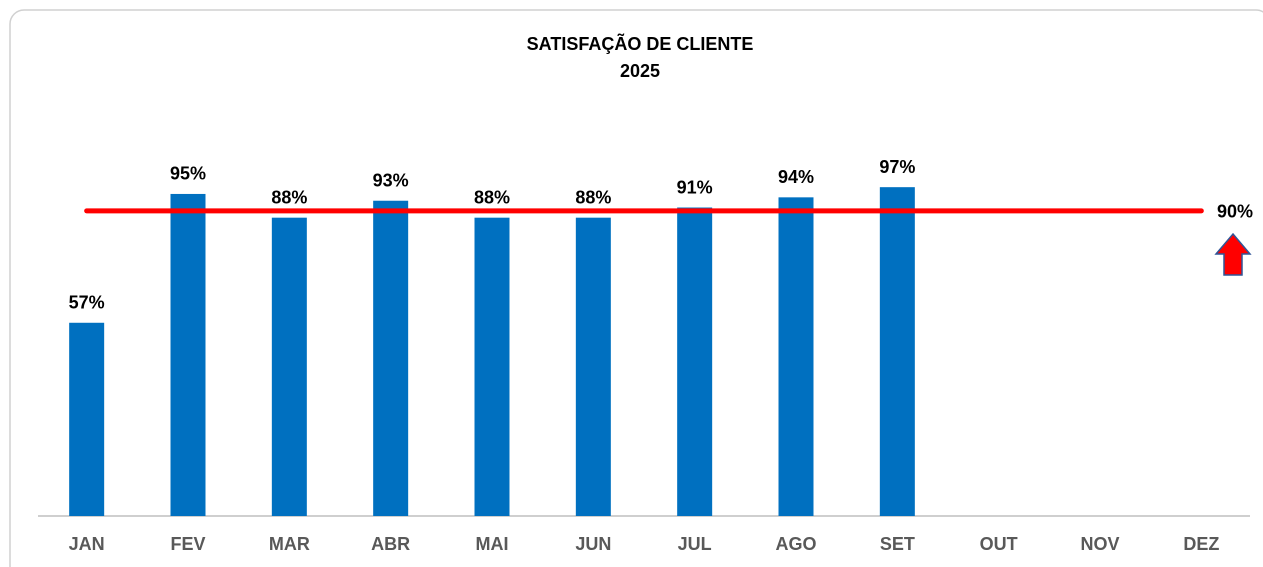 Image resolution: width=1263 pixels, height=567 pixels. I want to click on up-arrow, so click(1233, 254).